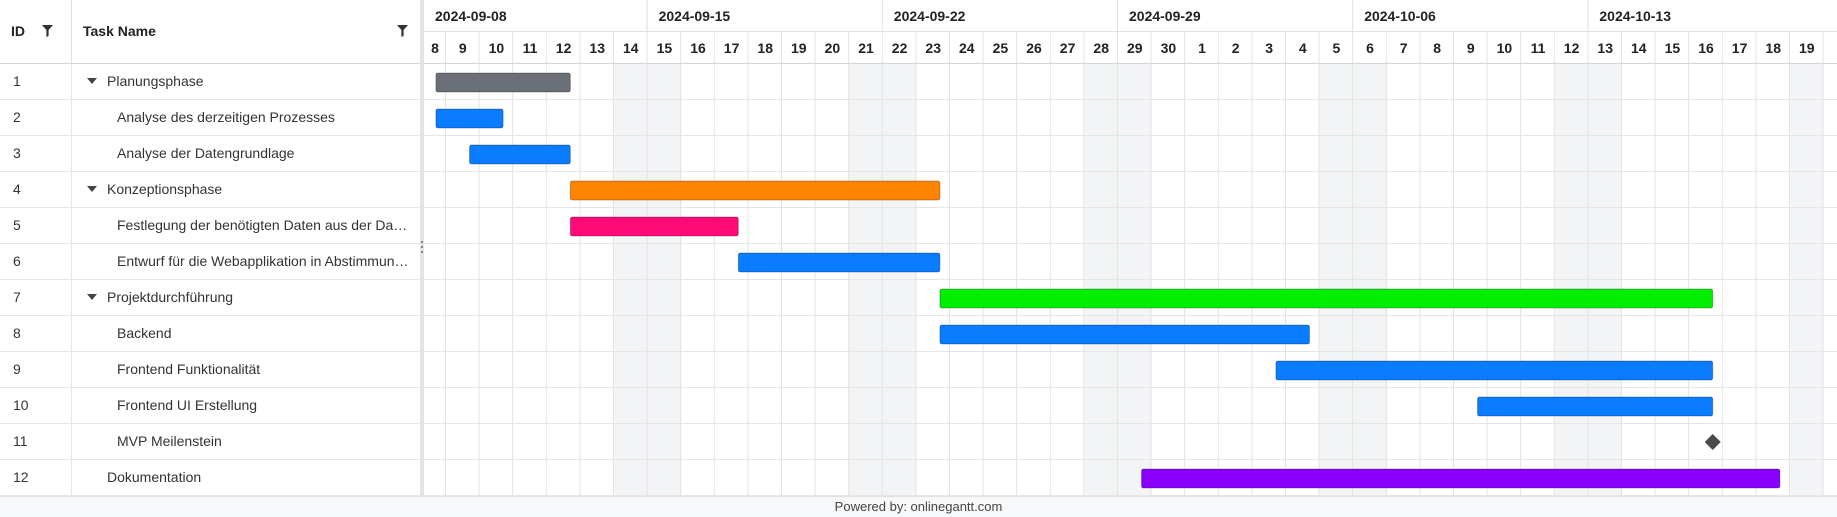  I want to click on task-name-cell: Dokumentation, so click(154, 477).